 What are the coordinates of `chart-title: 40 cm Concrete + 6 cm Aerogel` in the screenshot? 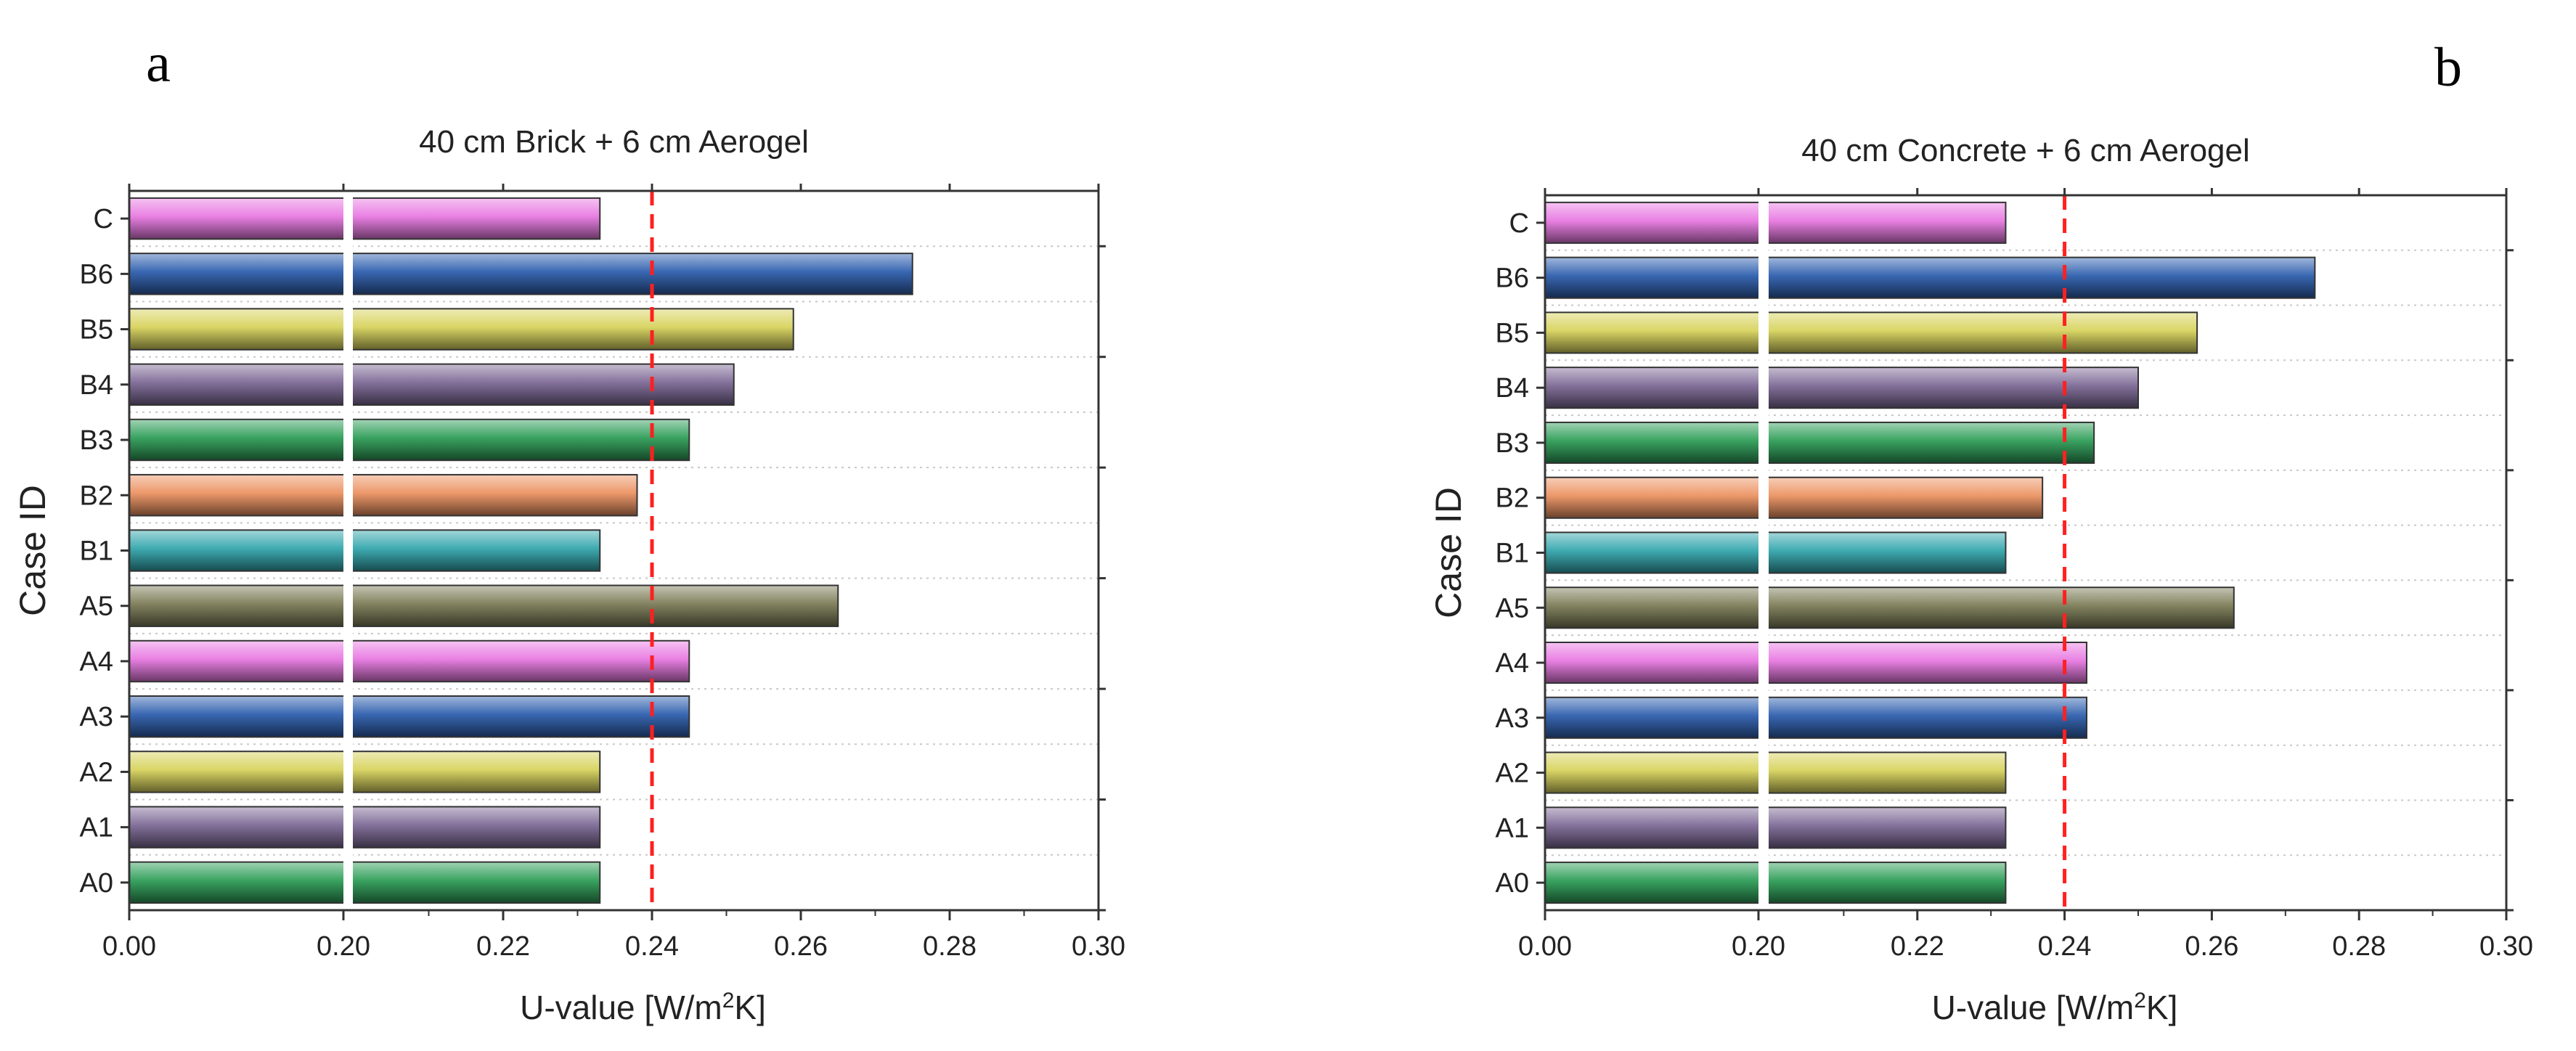 It's located at (2025, 150).